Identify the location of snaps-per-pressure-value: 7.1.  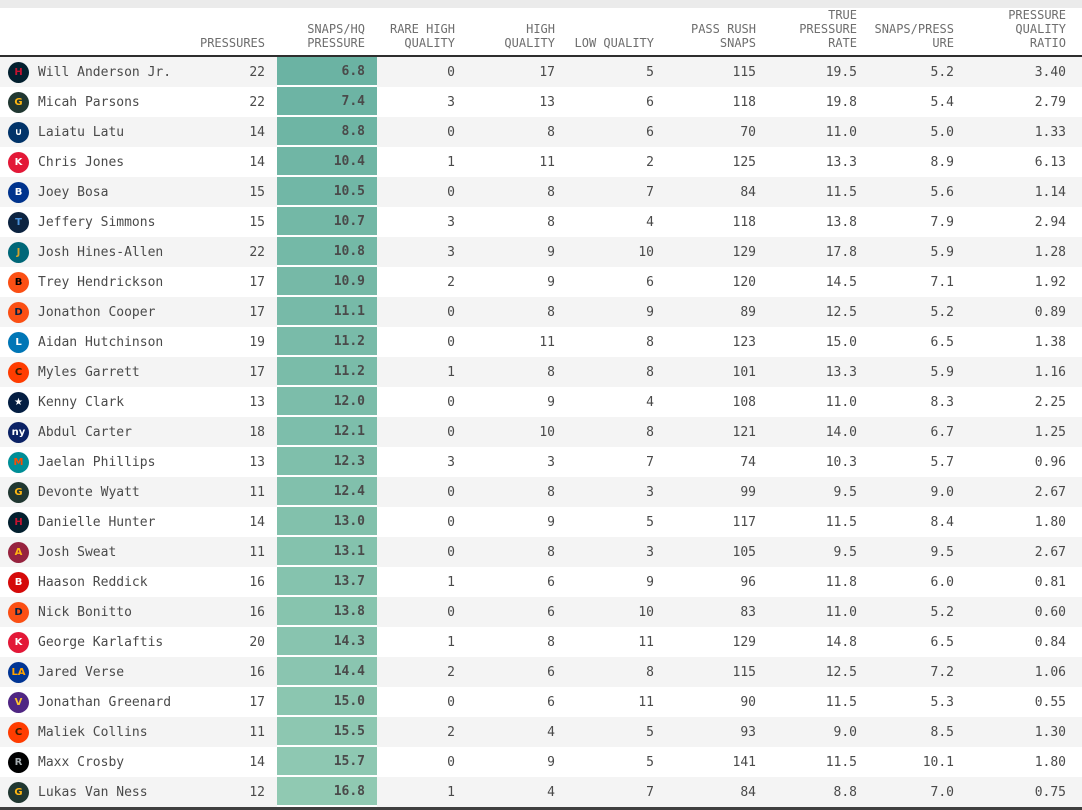
(942, 282).